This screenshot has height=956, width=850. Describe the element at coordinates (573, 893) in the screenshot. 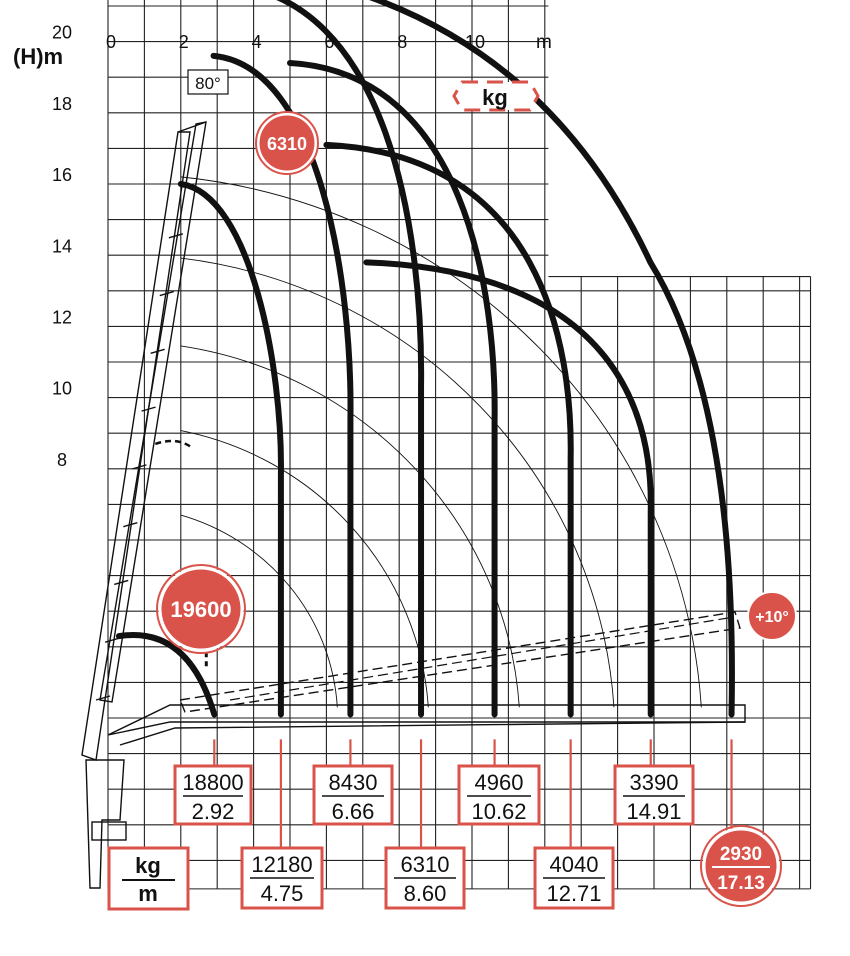

I see `load-reach: 12.71` at that location.